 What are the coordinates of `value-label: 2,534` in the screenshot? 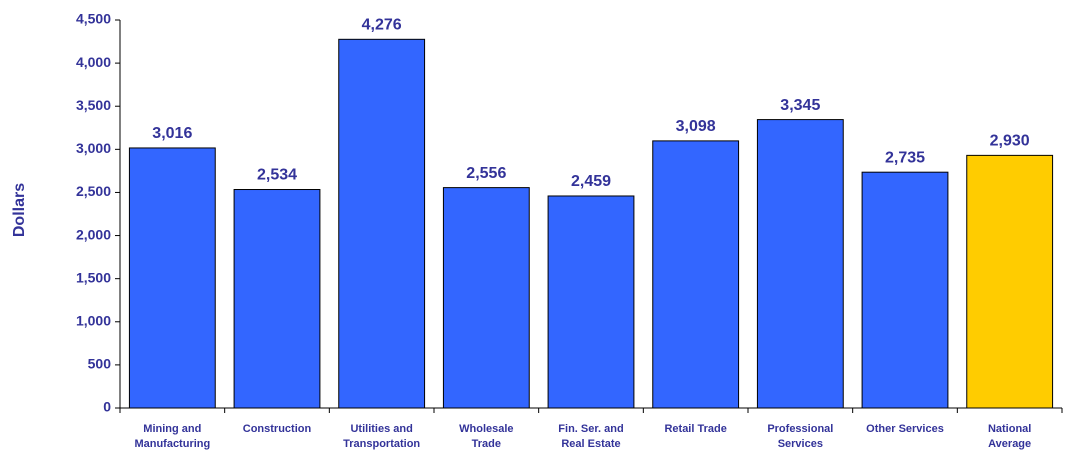 It's located at (277, 175).